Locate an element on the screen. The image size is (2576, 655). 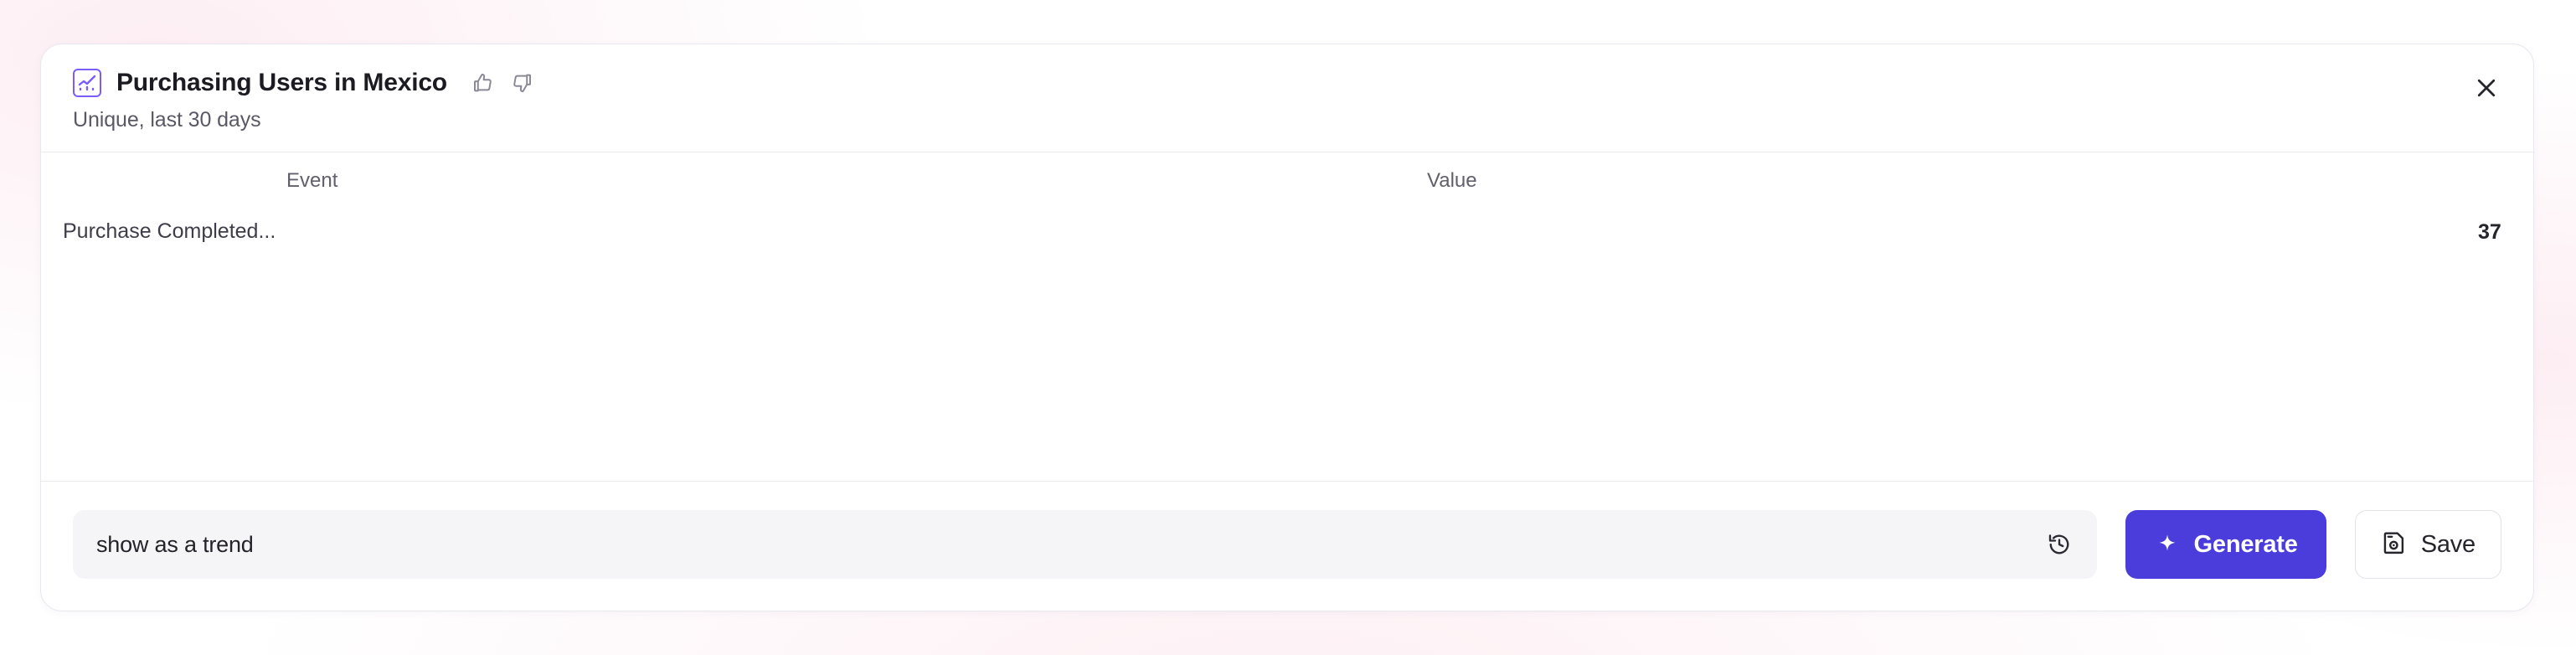
card-subtitle: Unique, last 30 days is located at coordinates (167, 120).